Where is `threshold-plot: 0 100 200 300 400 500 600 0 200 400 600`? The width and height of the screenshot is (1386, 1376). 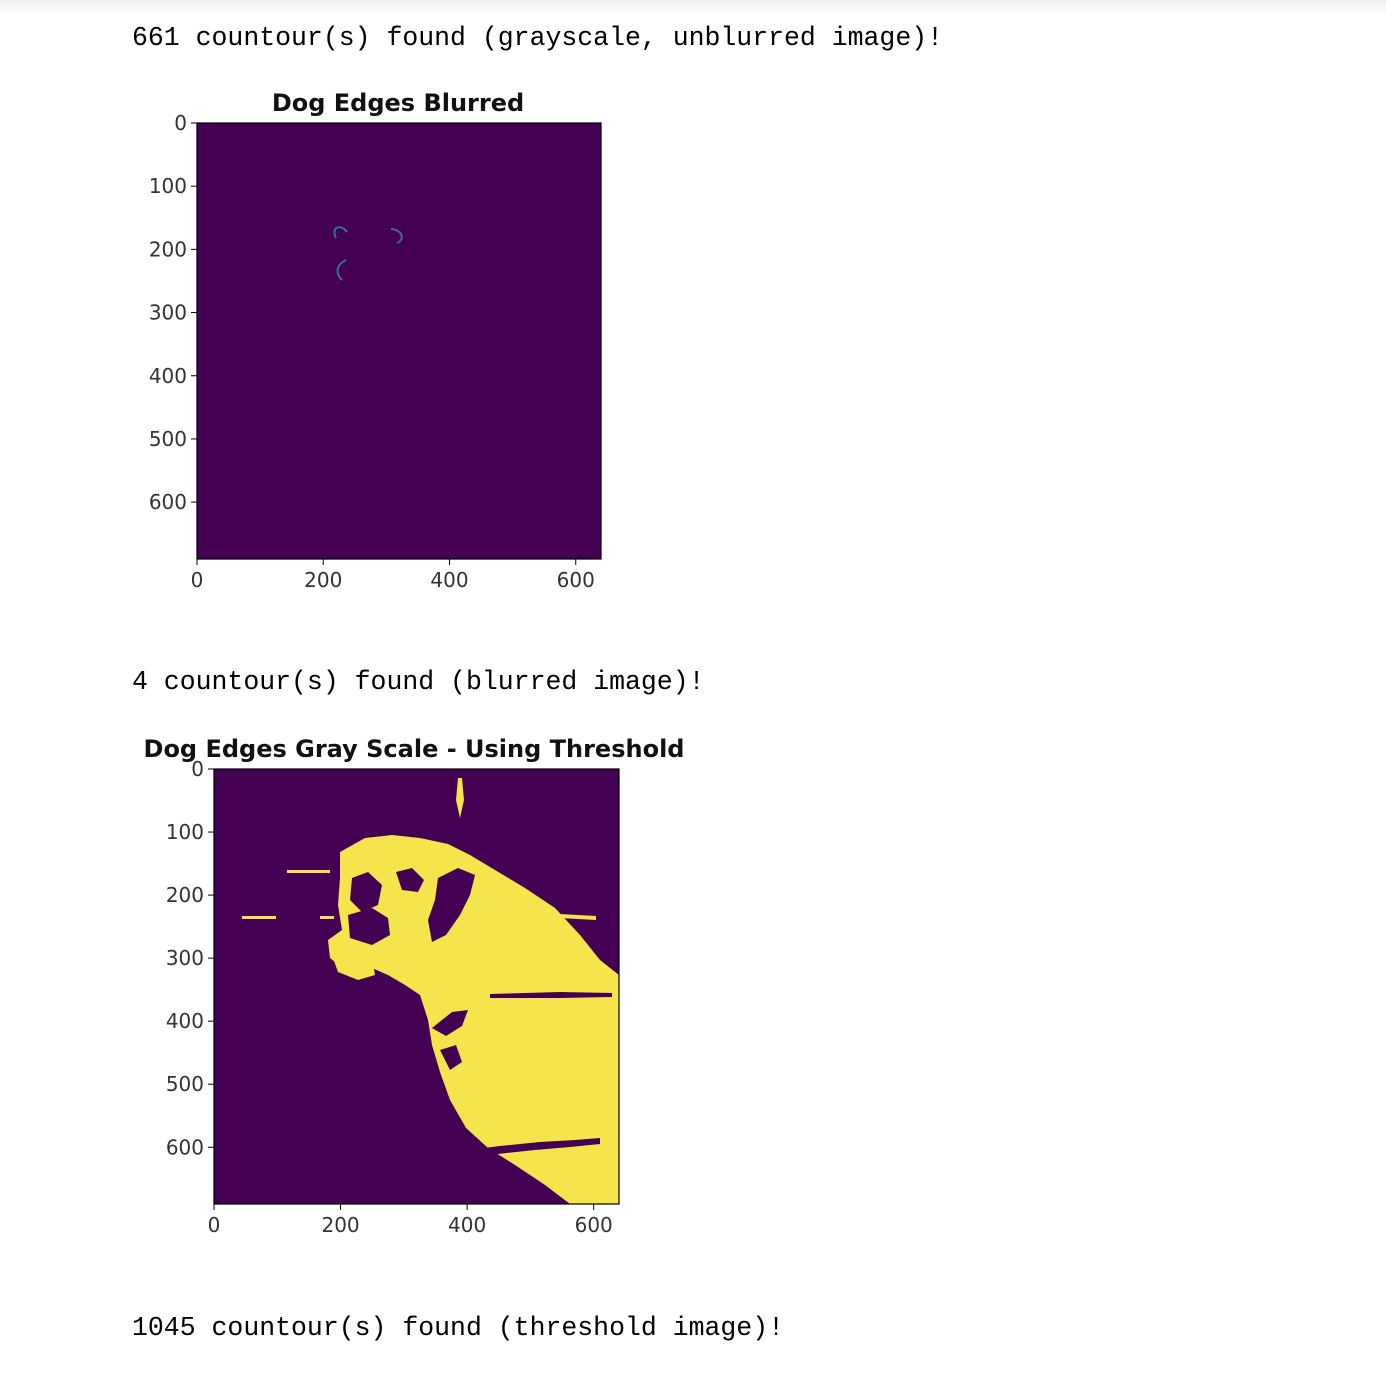
threshold-plot: 0 100 200 300 400 500 600 0 200 400 600 is located at coordinates (393, 997).